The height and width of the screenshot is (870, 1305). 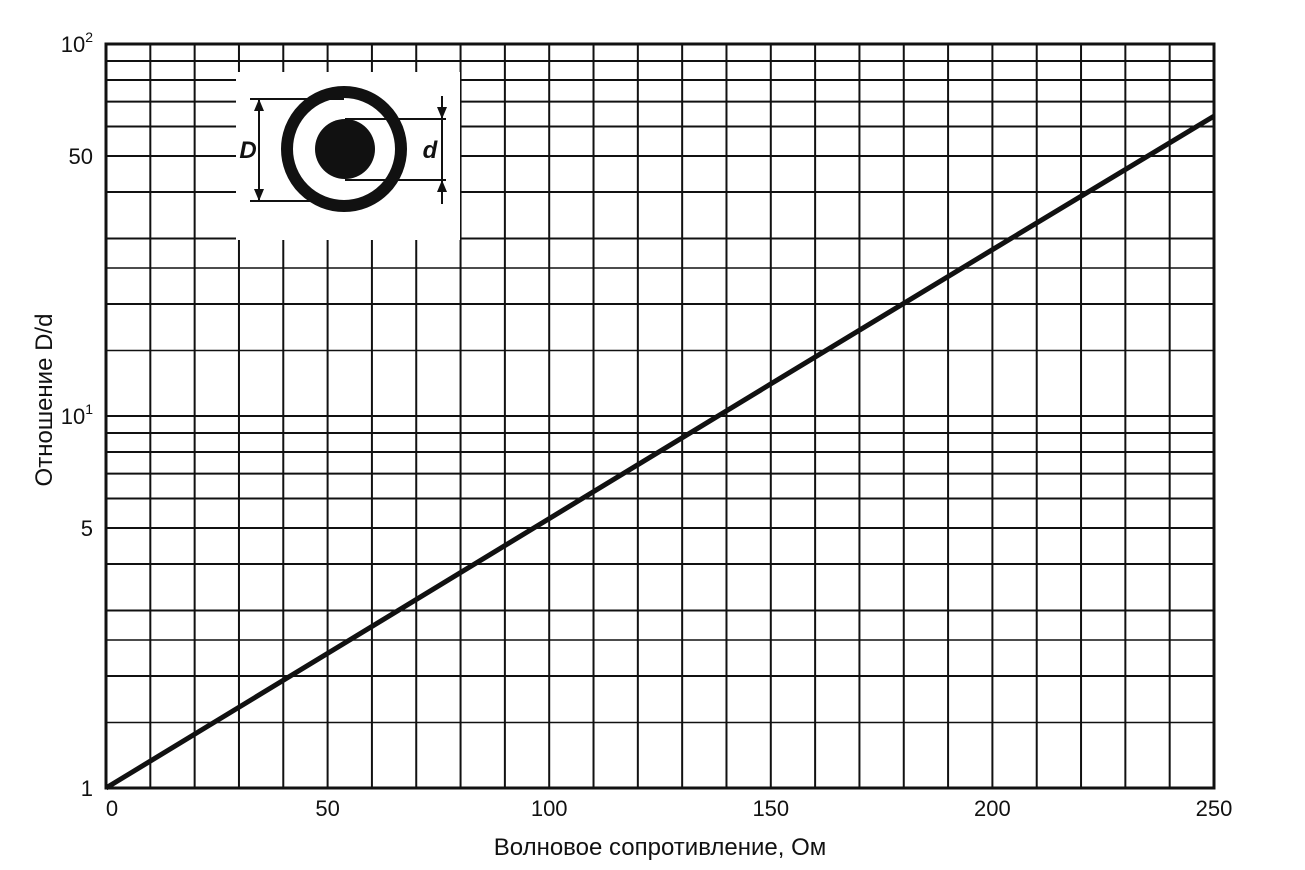 I want to click on y-tick-label: 5, so click(x=87, y=528).